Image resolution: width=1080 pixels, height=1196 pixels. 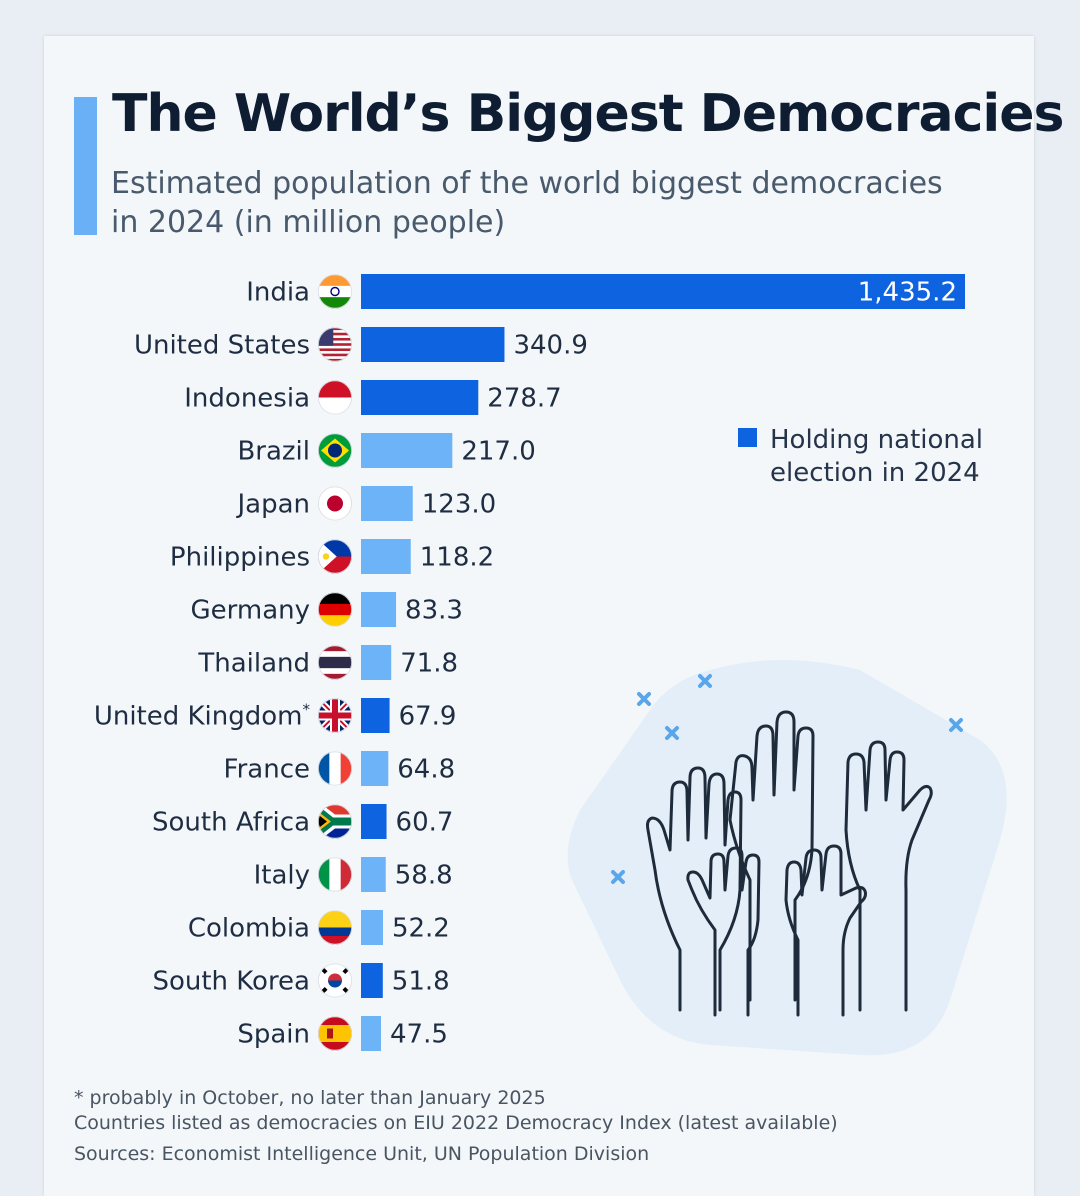 I want to click on category-label-colombia: Colombia, so click(x=249, y=929).